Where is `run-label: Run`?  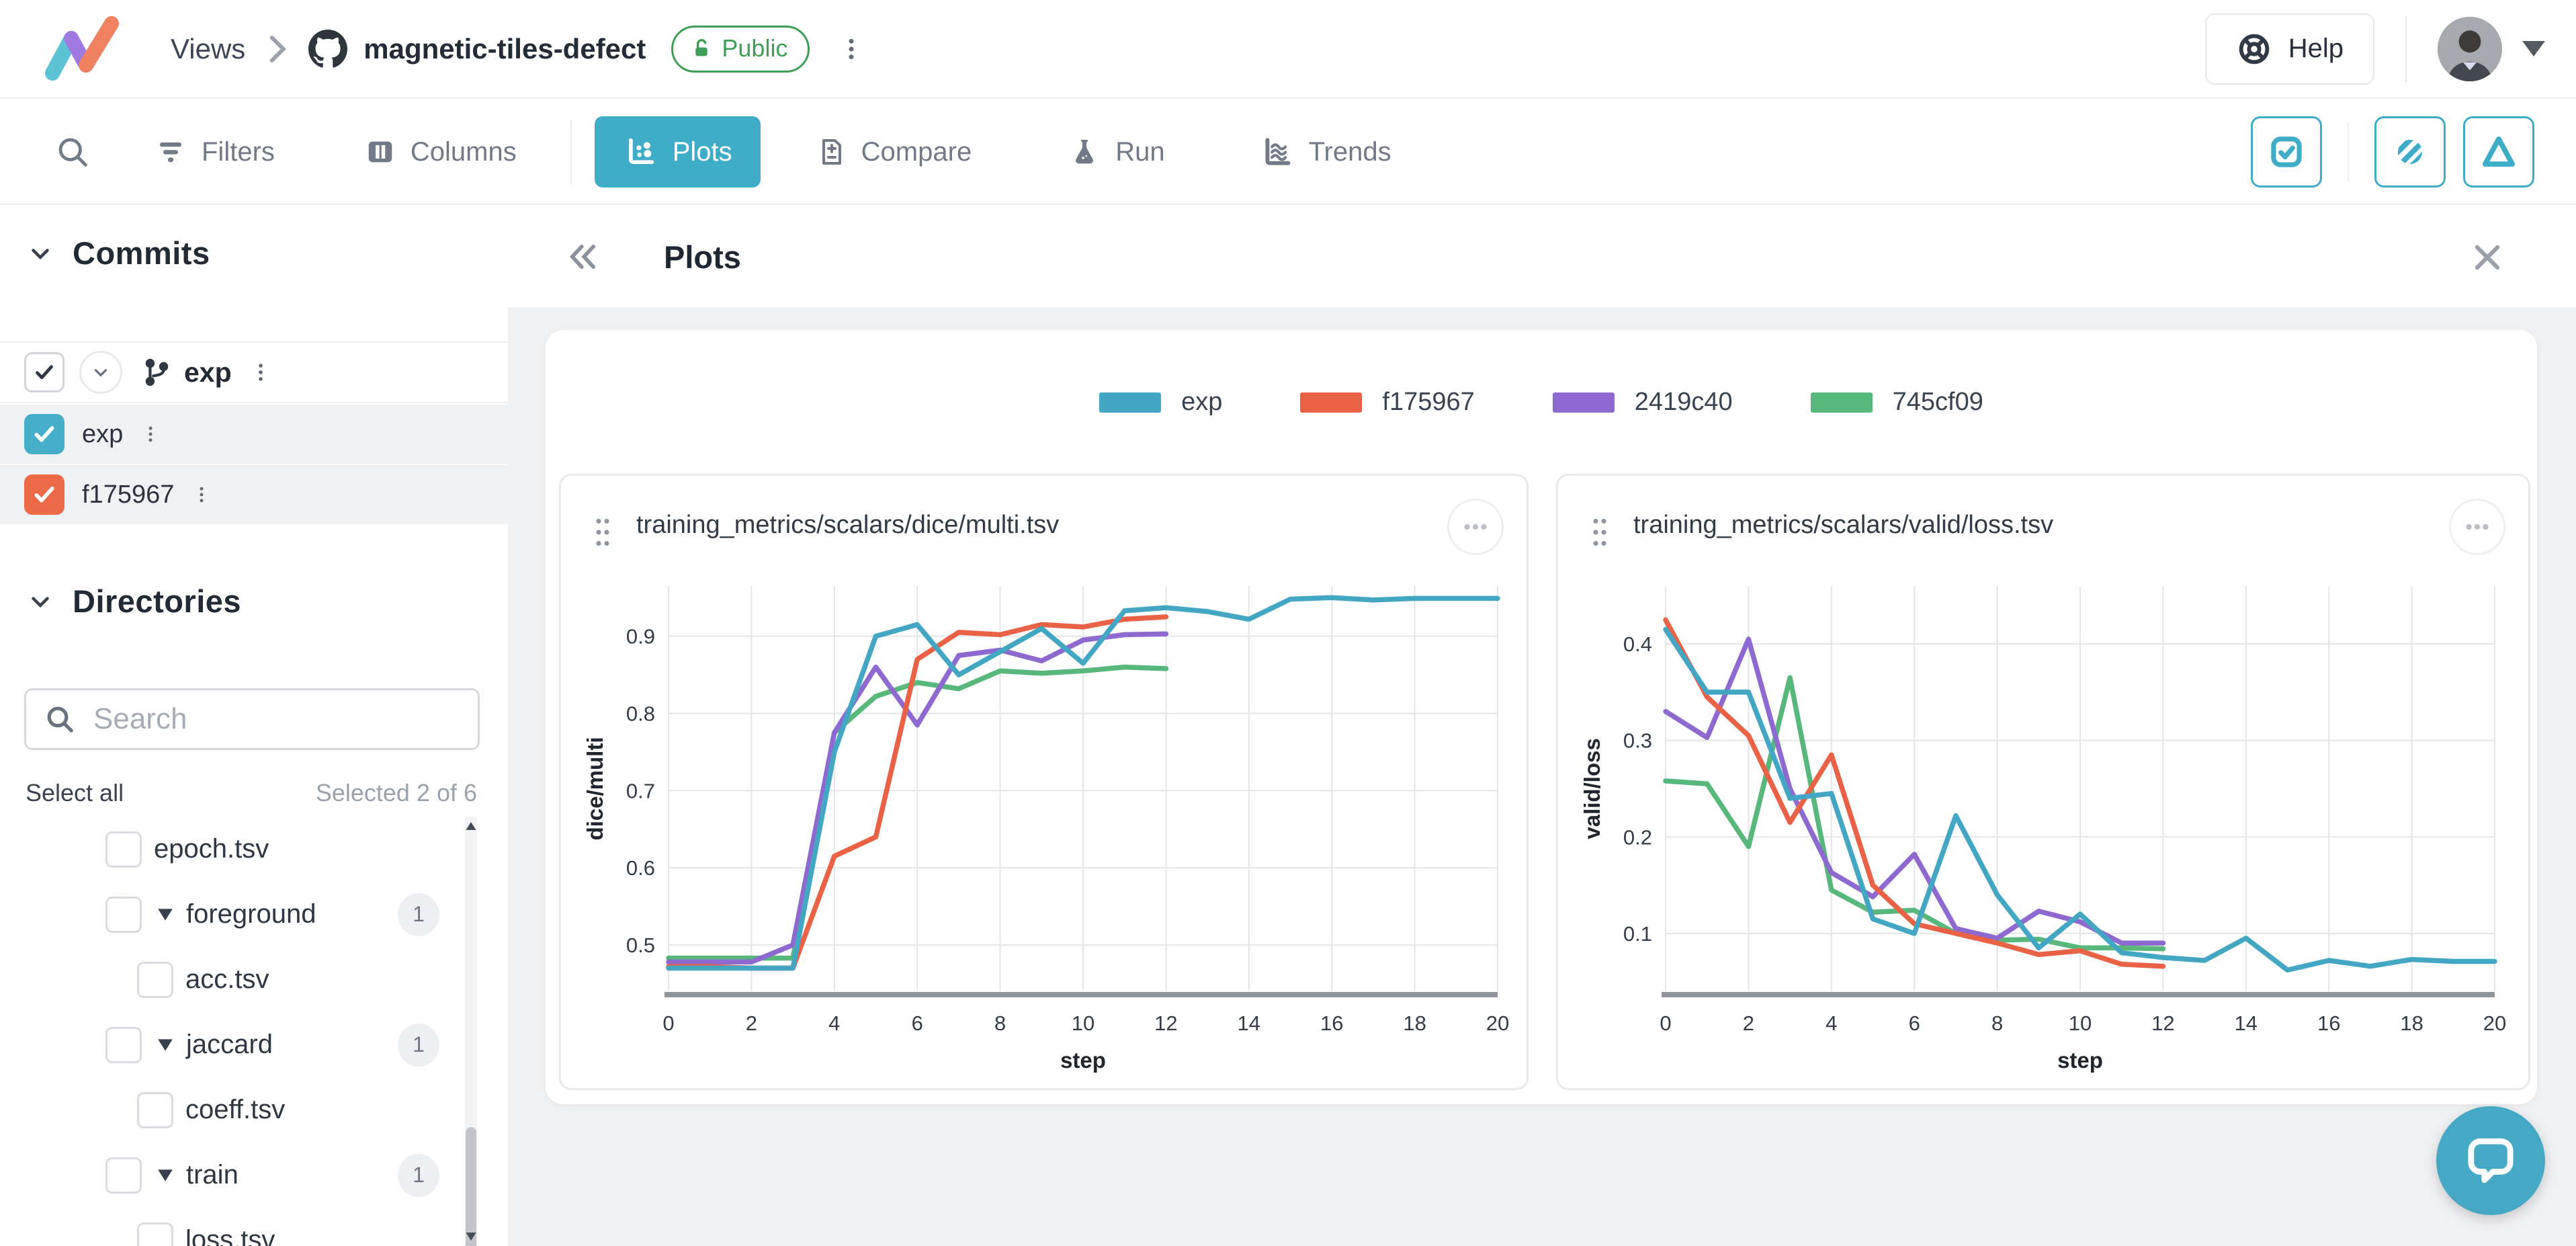 run-label: Run is located at coordinates (1140, 151).